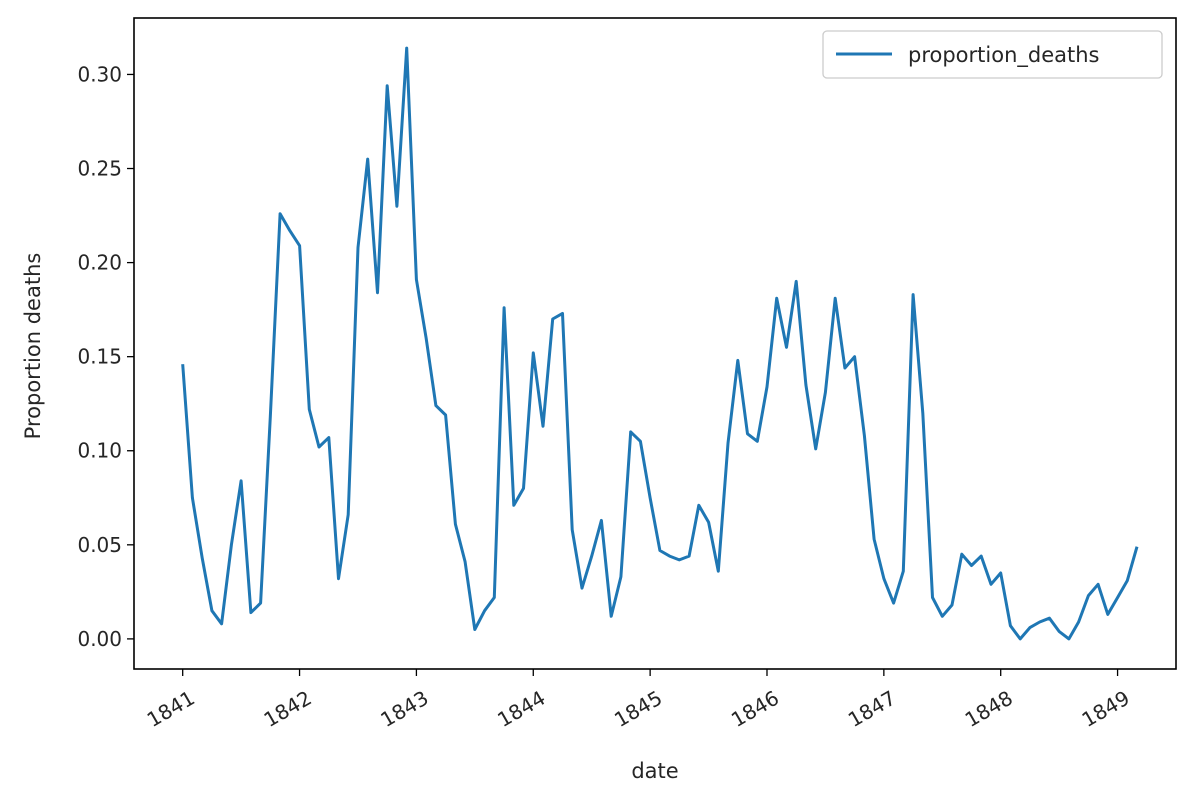 The height and width of the screenshot is (806, 1194). I want to click on x-tick-label: 1848, so click(989, 709).